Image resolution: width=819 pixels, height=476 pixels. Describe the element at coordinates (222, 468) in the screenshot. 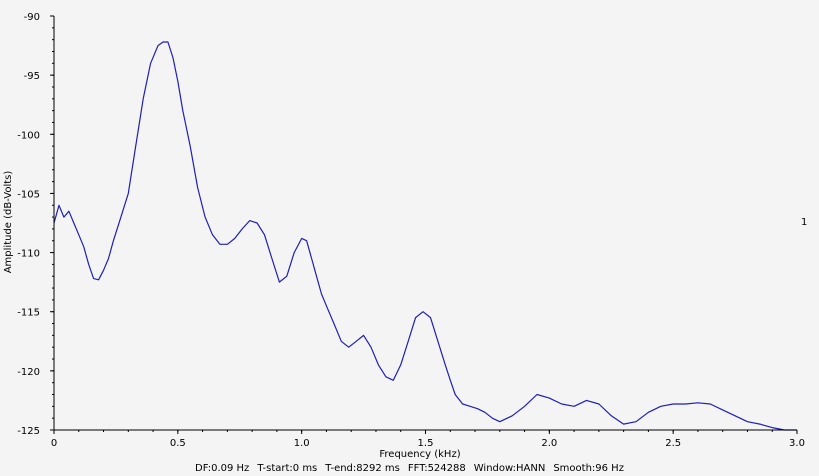

I see `status-df: DF:0.09 Hz` at that location.